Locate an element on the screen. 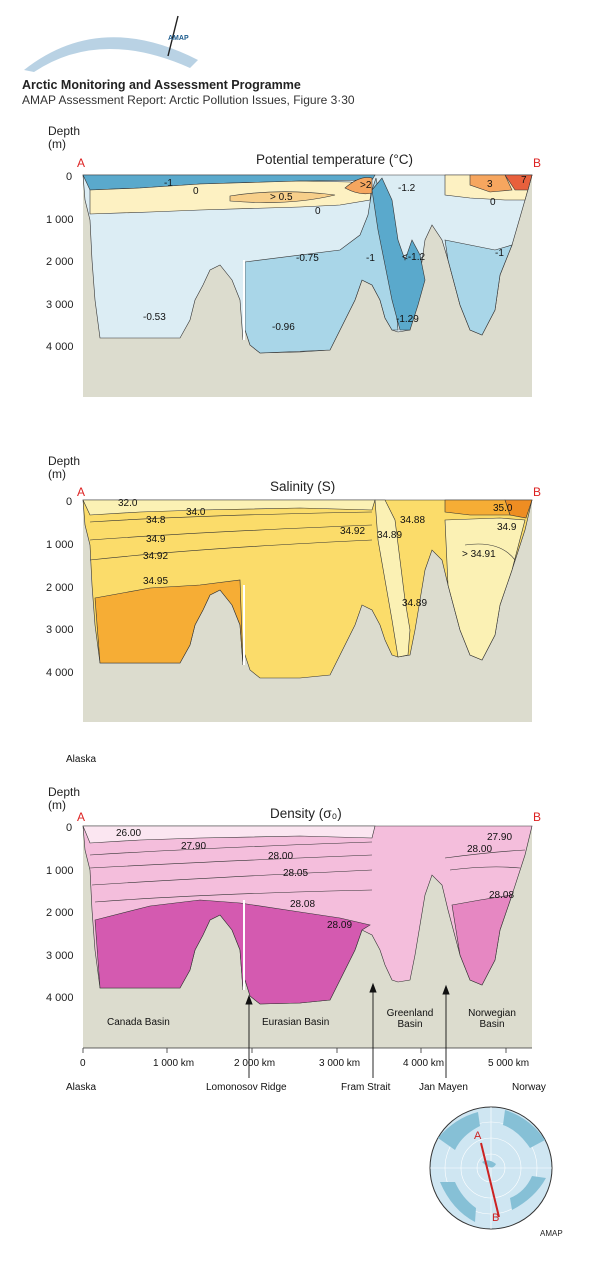 The image size is (592, 1263). den-ytick-2: 2 000 is located at coordinates (60, 913).